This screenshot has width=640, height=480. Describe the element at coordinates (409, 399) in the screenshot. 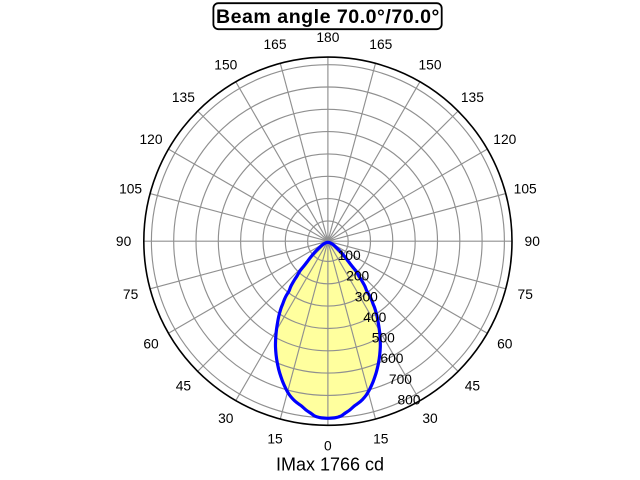

I see `svg-text: 800` at that location.